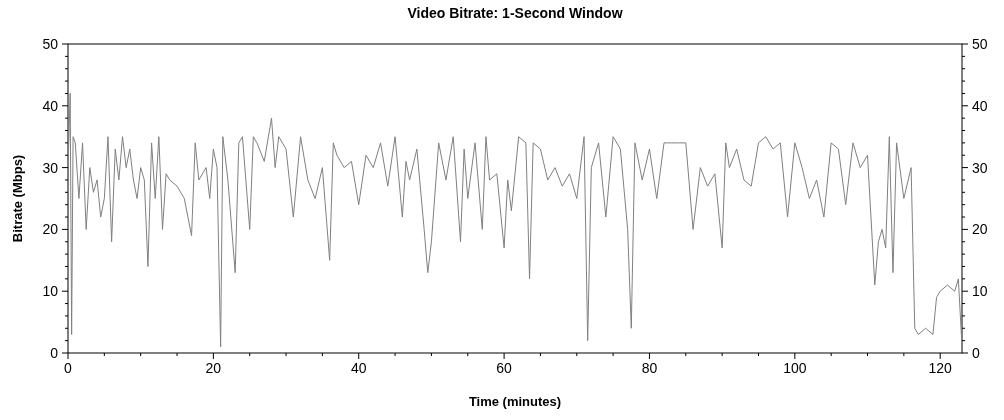  Describe the element at coordinates (50, 44) in the screenshot. I see `y-tick-label: 50` at that location.